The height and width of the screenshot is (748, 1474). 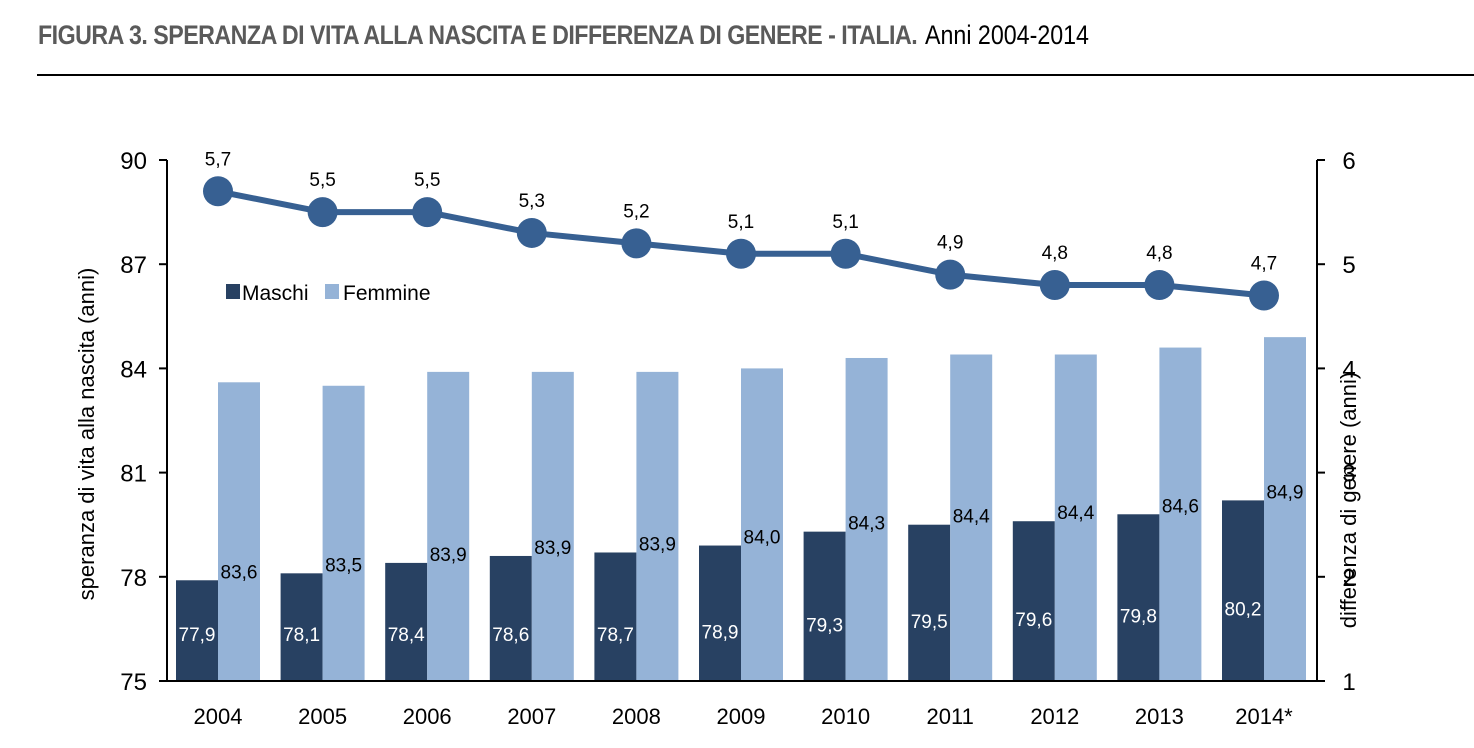 I want to click on y-tick-label-left: 84, so click(x=133, y=369).